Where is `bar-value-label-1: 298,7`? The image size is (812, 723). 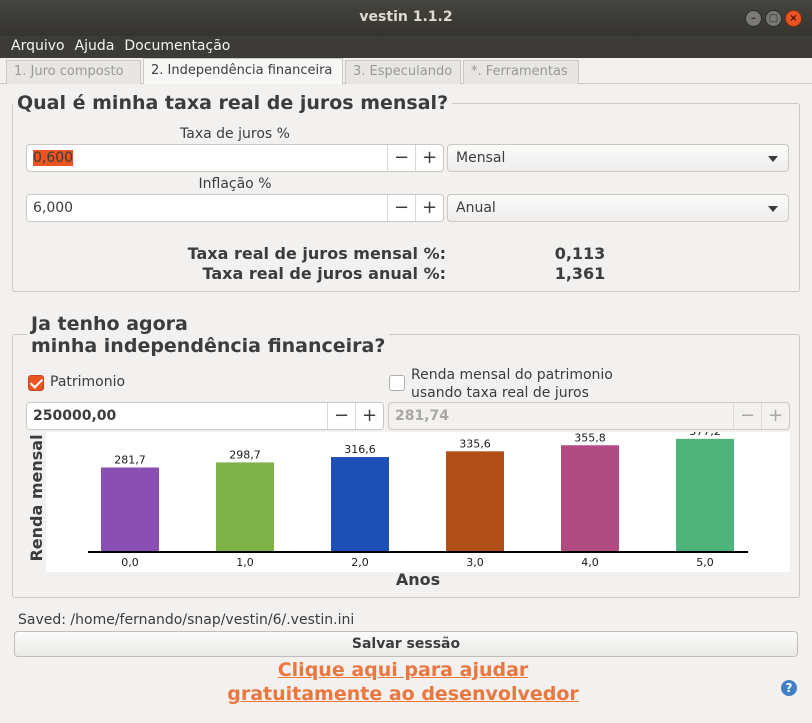
bar-value-label-1: 298,7 is located at coordinates (245, 454).